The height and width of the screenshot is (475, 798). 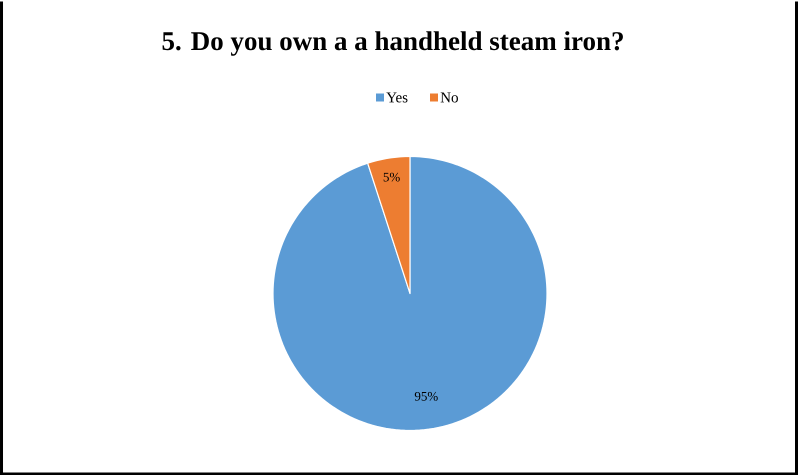 I want to click on chart-title: 5. Do you own a a handheld steam iron?, so click(x=392, y=43).